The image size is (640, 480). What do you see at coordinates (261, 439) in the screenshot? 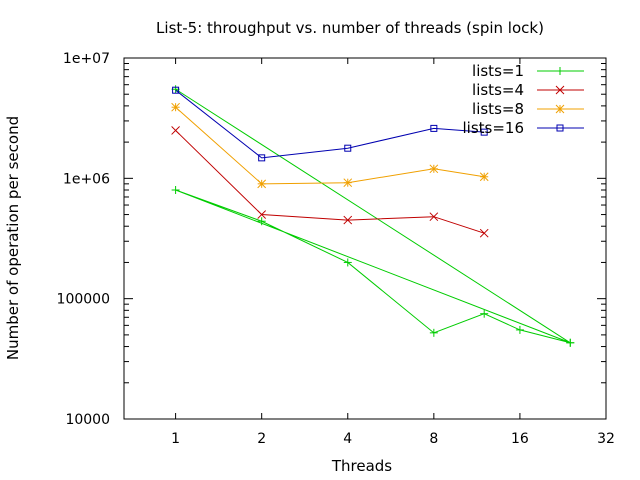
I see `x-tick-label: 2` at bounding box center [261, 439].